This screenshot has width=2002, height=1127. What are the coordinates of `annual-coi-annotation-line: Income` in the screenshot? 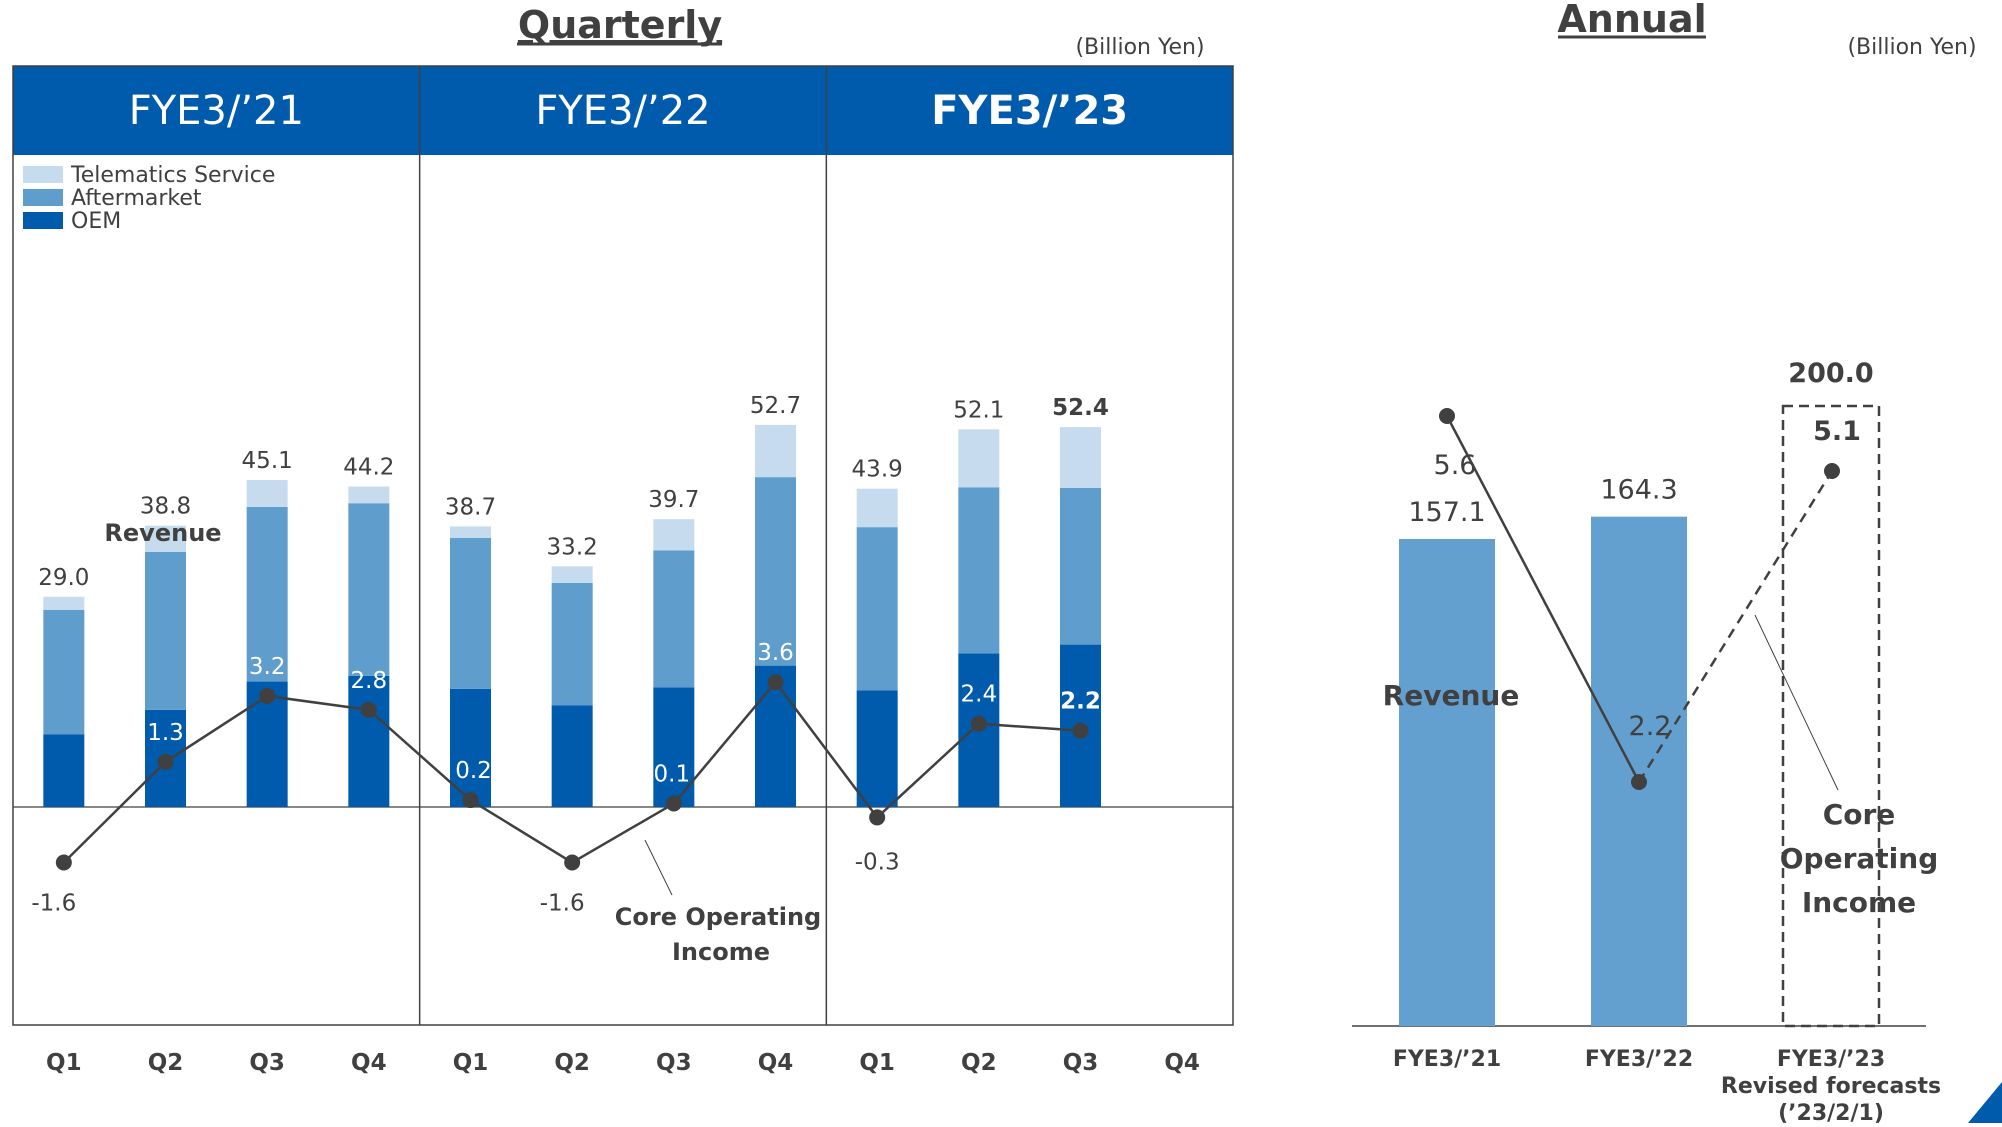 It's located at (1859, 902).